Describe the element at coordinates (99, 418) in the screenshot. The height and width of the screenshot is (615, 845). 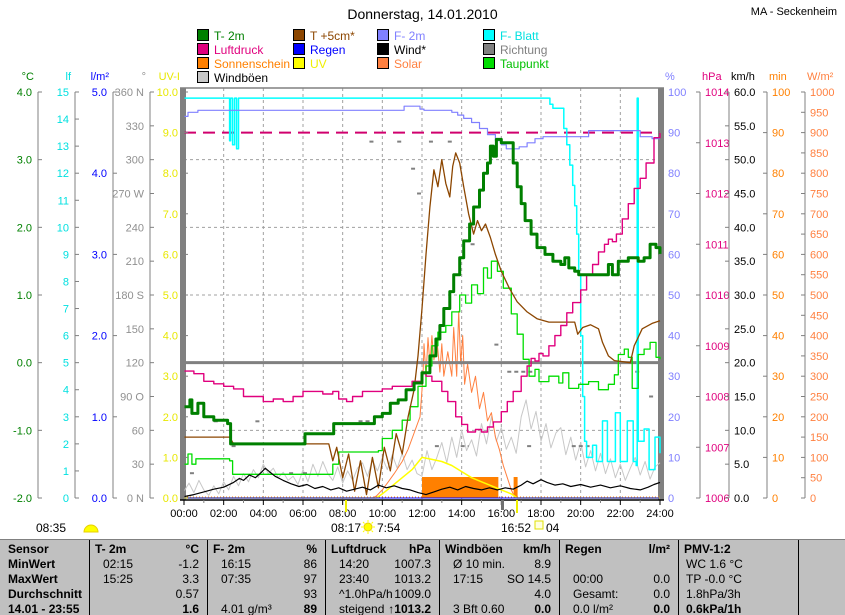
I see `axis-tick-label: 1.0` at that location.